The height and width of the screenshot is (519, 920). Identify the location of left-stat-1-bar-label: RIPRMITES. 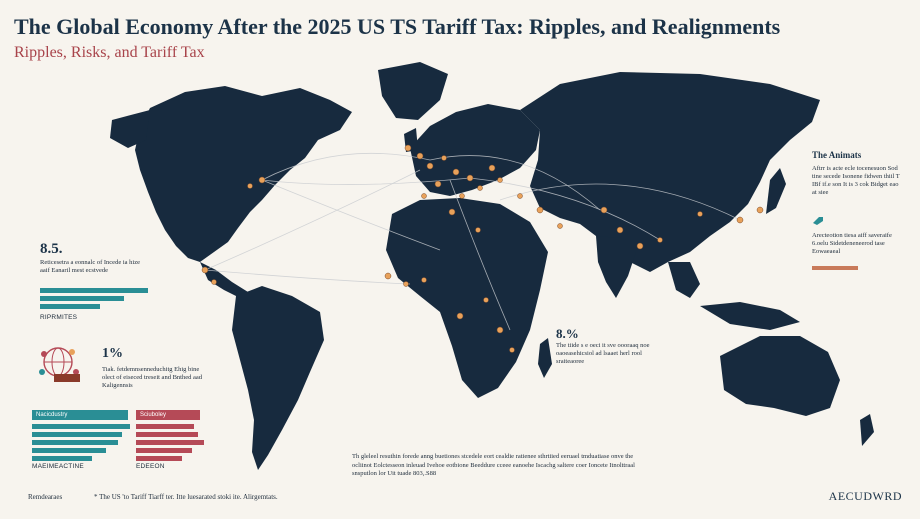
(59, 317).